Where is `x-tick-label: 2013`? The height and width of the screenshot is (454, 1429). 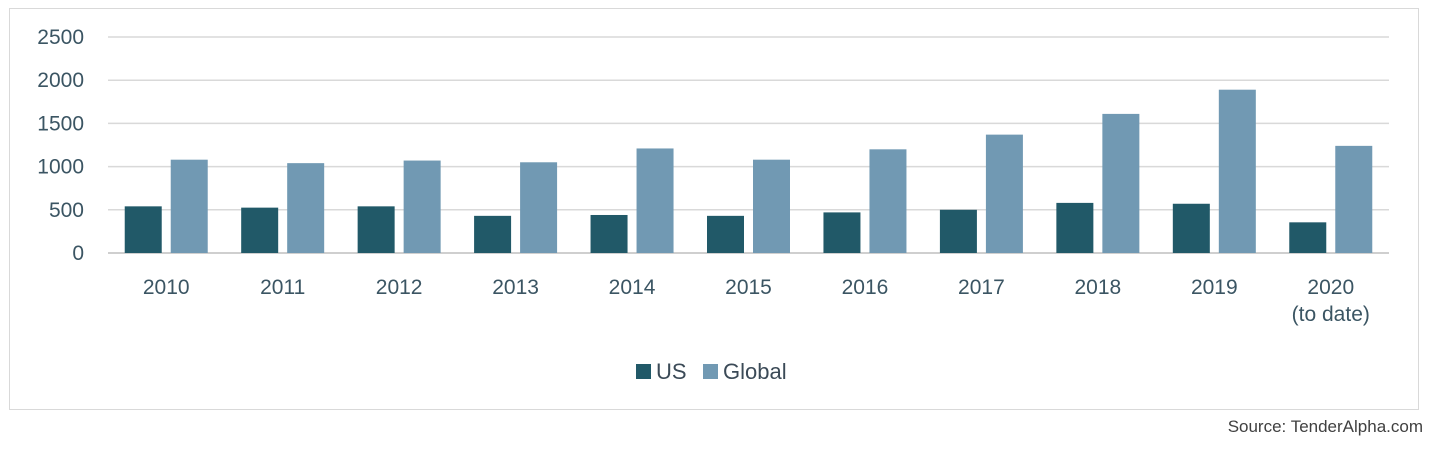 x-tick-label: 2013 is located at coordinates (515, 287).